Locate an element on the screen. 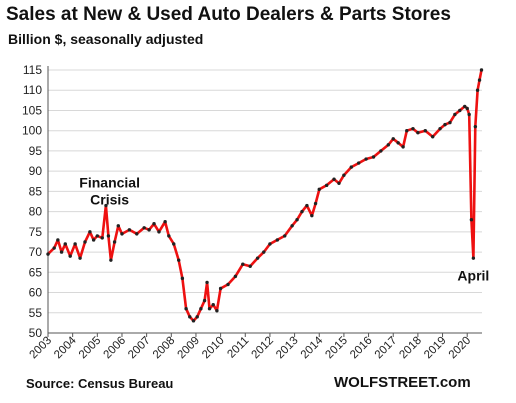 This screenshot has height=403, width=516. x-tick-label: 2012 is located at coordinates (262, 348).